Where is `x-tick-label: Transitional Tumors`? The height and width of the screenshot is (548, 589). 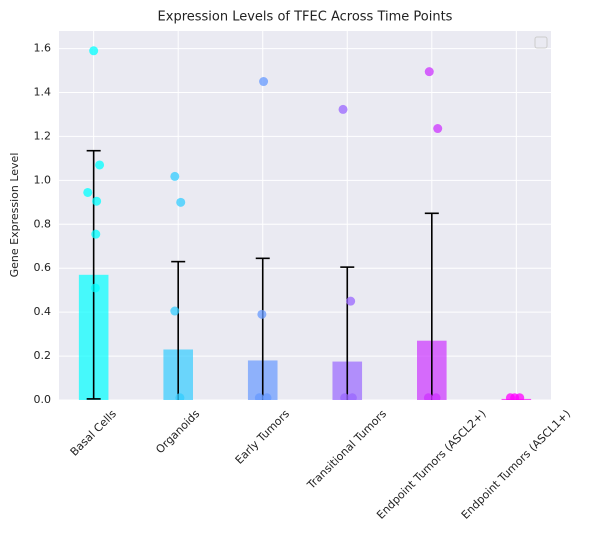
x-tick-label: Transitional Tumors is located at coordinates (346, 449).